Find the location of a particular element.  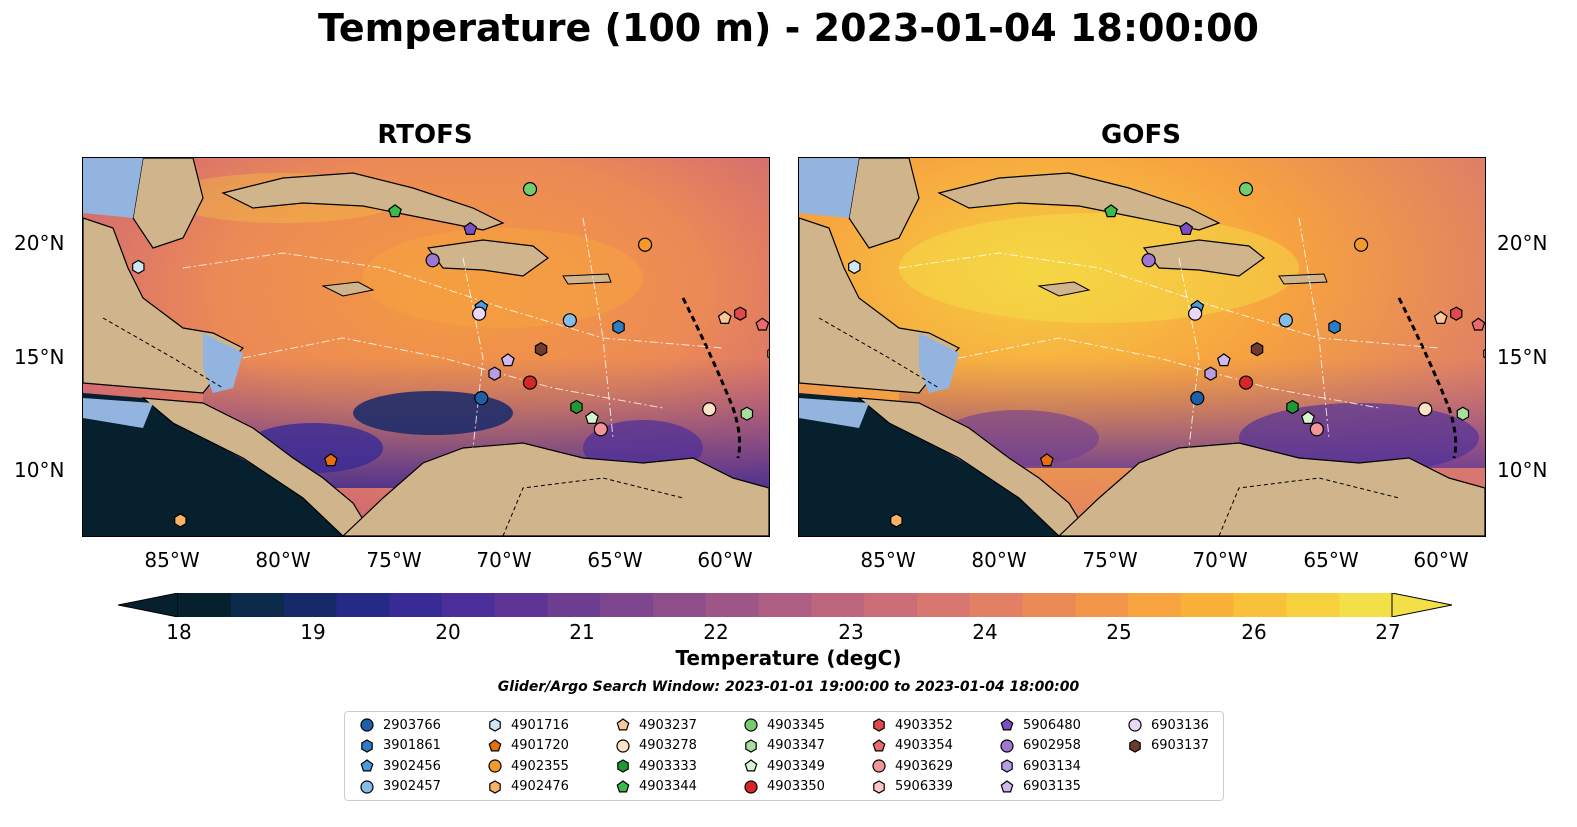

lesser-antilles is located at coordinates (1427, 378).